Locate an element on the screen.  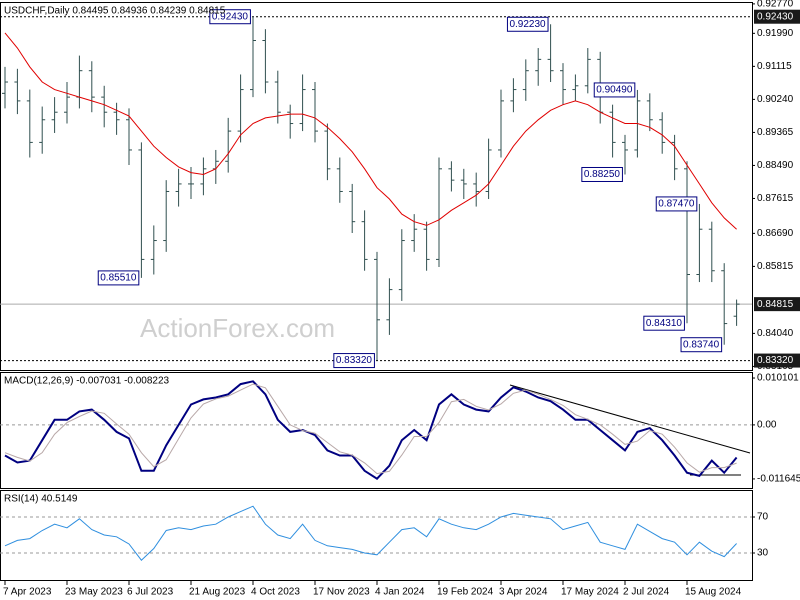
x-tick-label: 23 May 2023 is located at coordinates (94, 592).